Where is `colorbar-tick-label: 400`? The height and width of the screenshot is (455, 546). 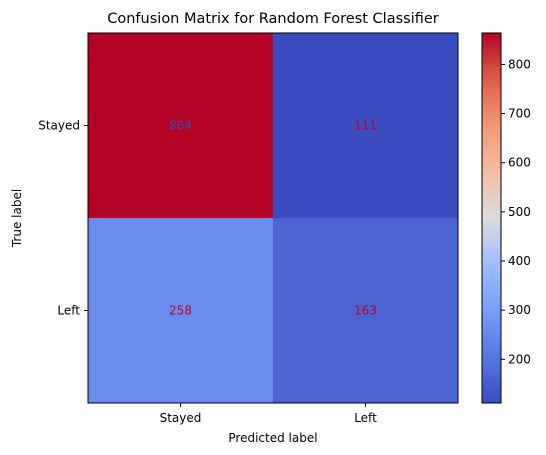
colorbar-tick-label: 400 is located at coordinates (519, 261).